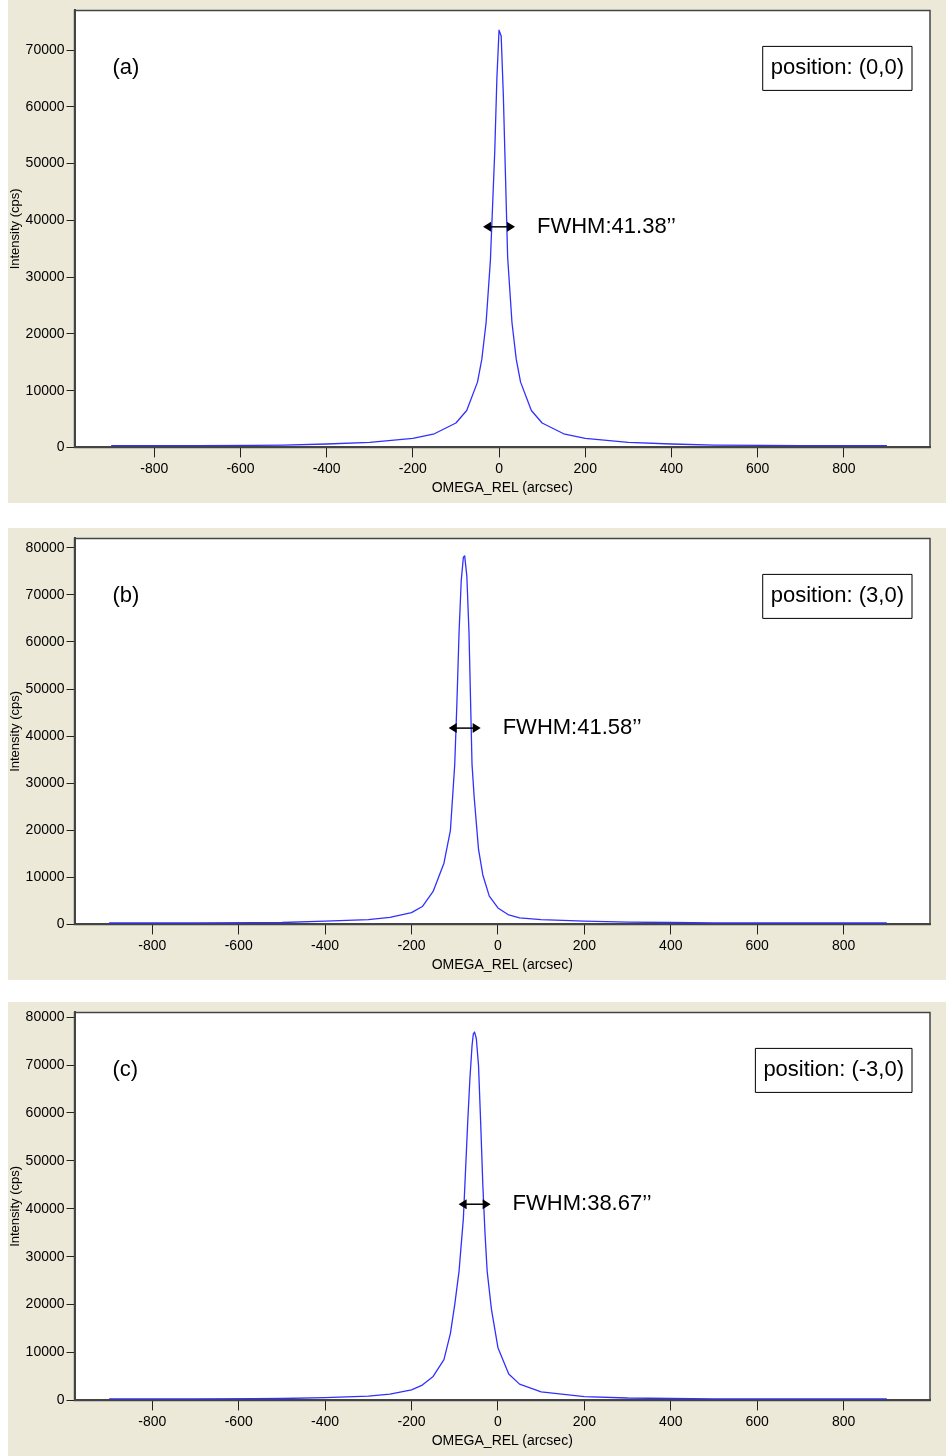 The height and width of the screenshot is (1456, 946). What do you see at coordinates (126, 595) in the screenshot?
I see `annotation: (b)` at bounding box center [126, 595].